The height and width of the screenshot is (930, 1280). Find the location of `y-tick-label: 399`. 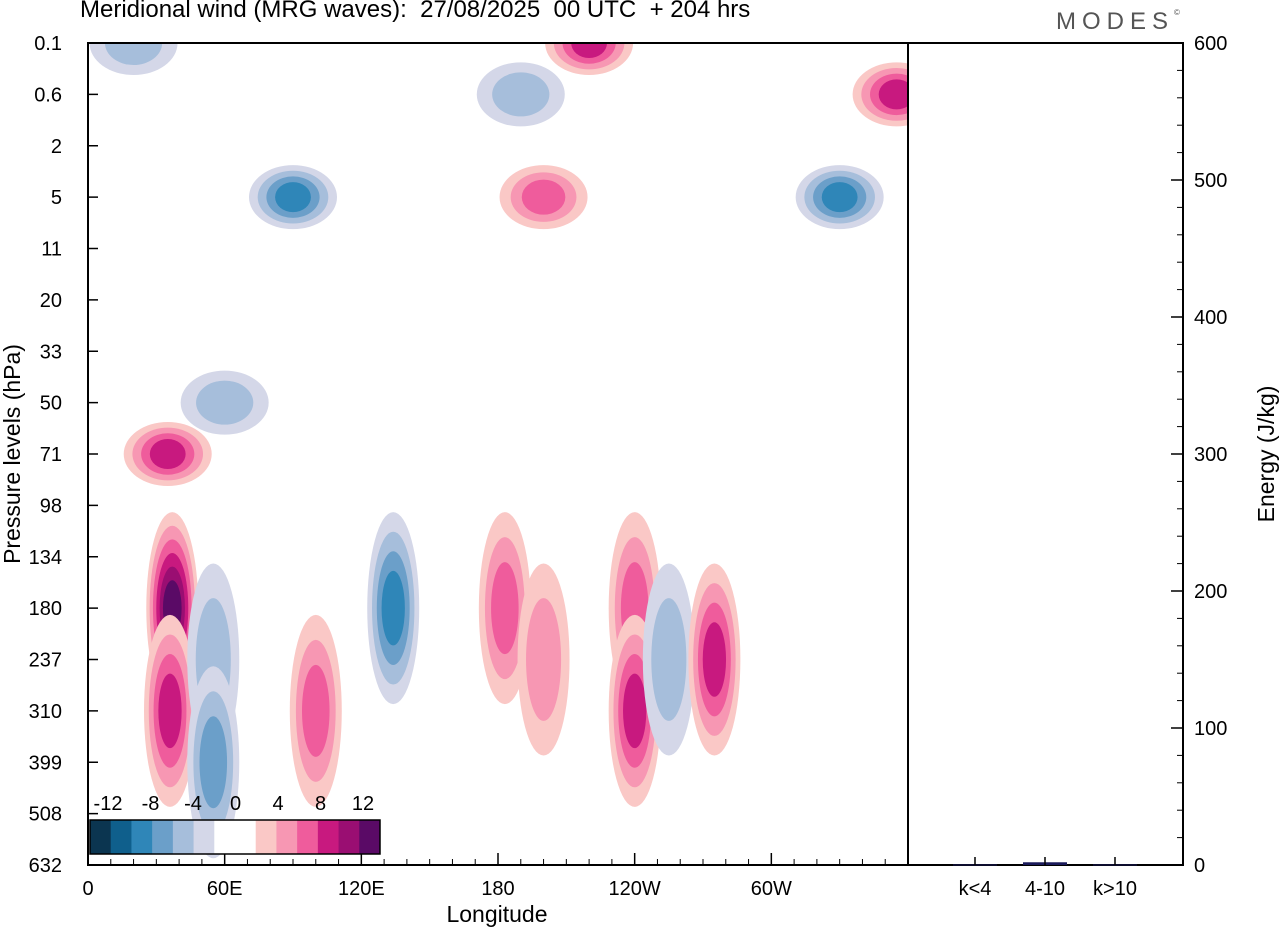

y-tick-label: 399 is located at coordinates (45, 763).